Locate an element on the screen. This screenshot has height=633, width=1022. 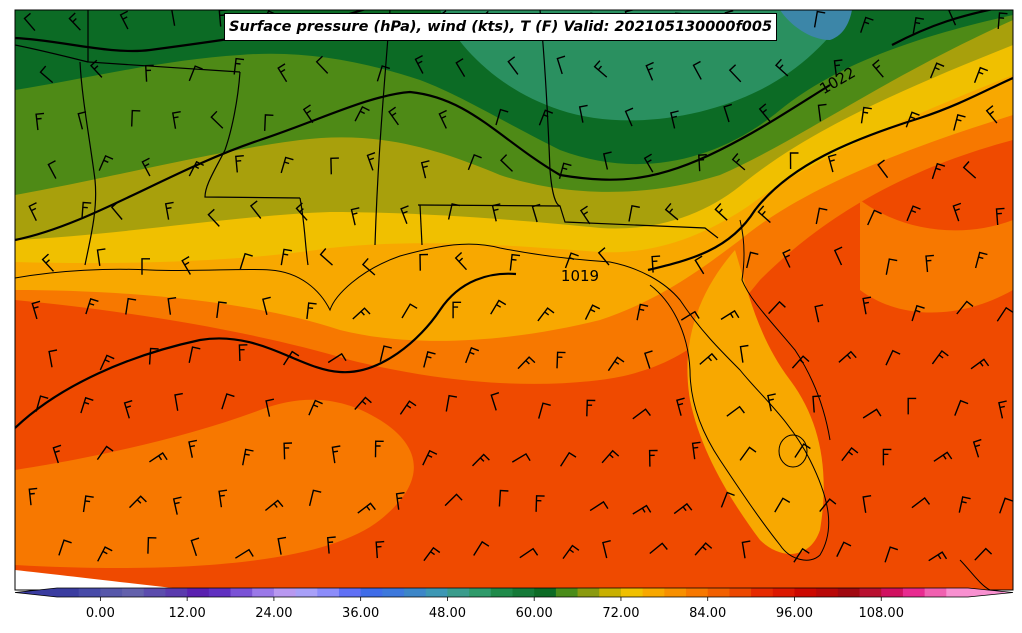
colorbar-tick-label: 72.00 is located at coordinates (621, 613).